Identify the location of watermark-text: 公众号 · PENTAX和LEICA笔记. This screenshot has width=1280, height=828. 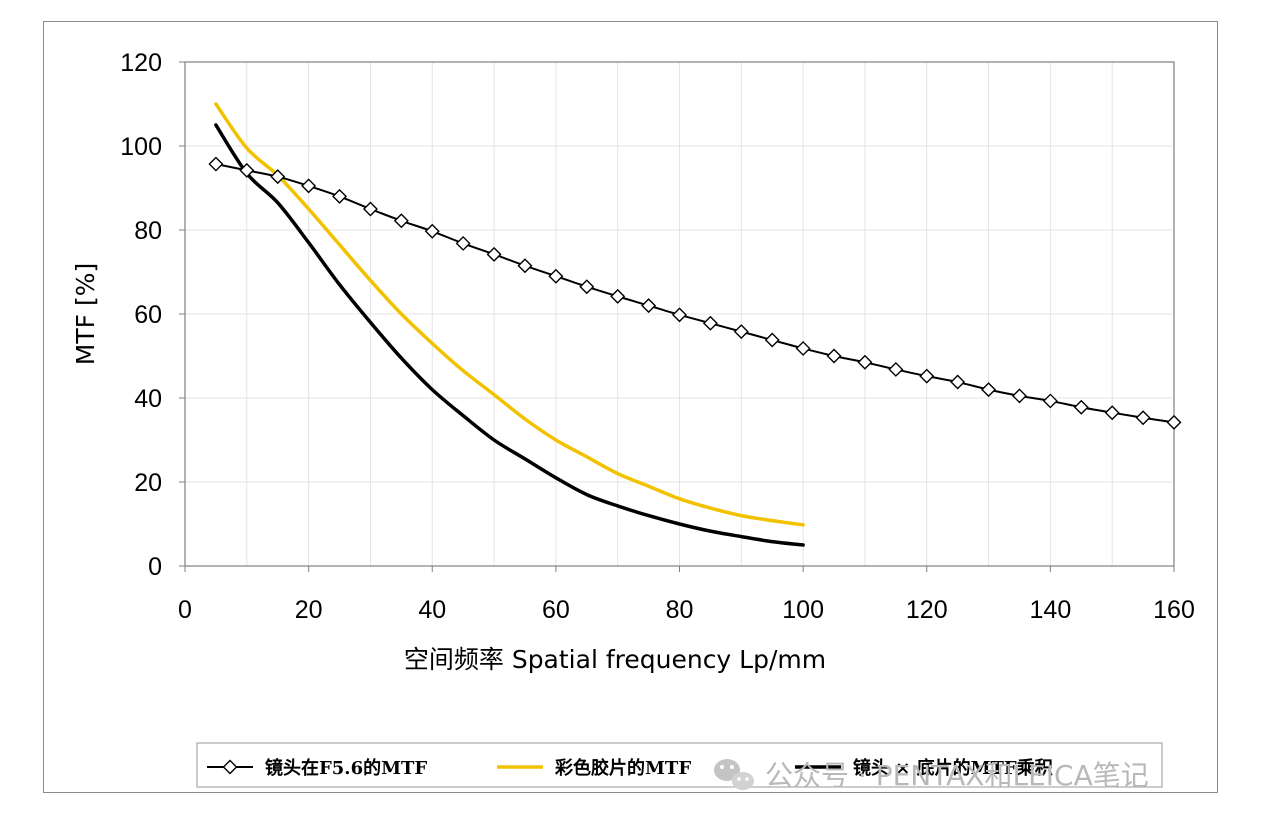
(957, 775).